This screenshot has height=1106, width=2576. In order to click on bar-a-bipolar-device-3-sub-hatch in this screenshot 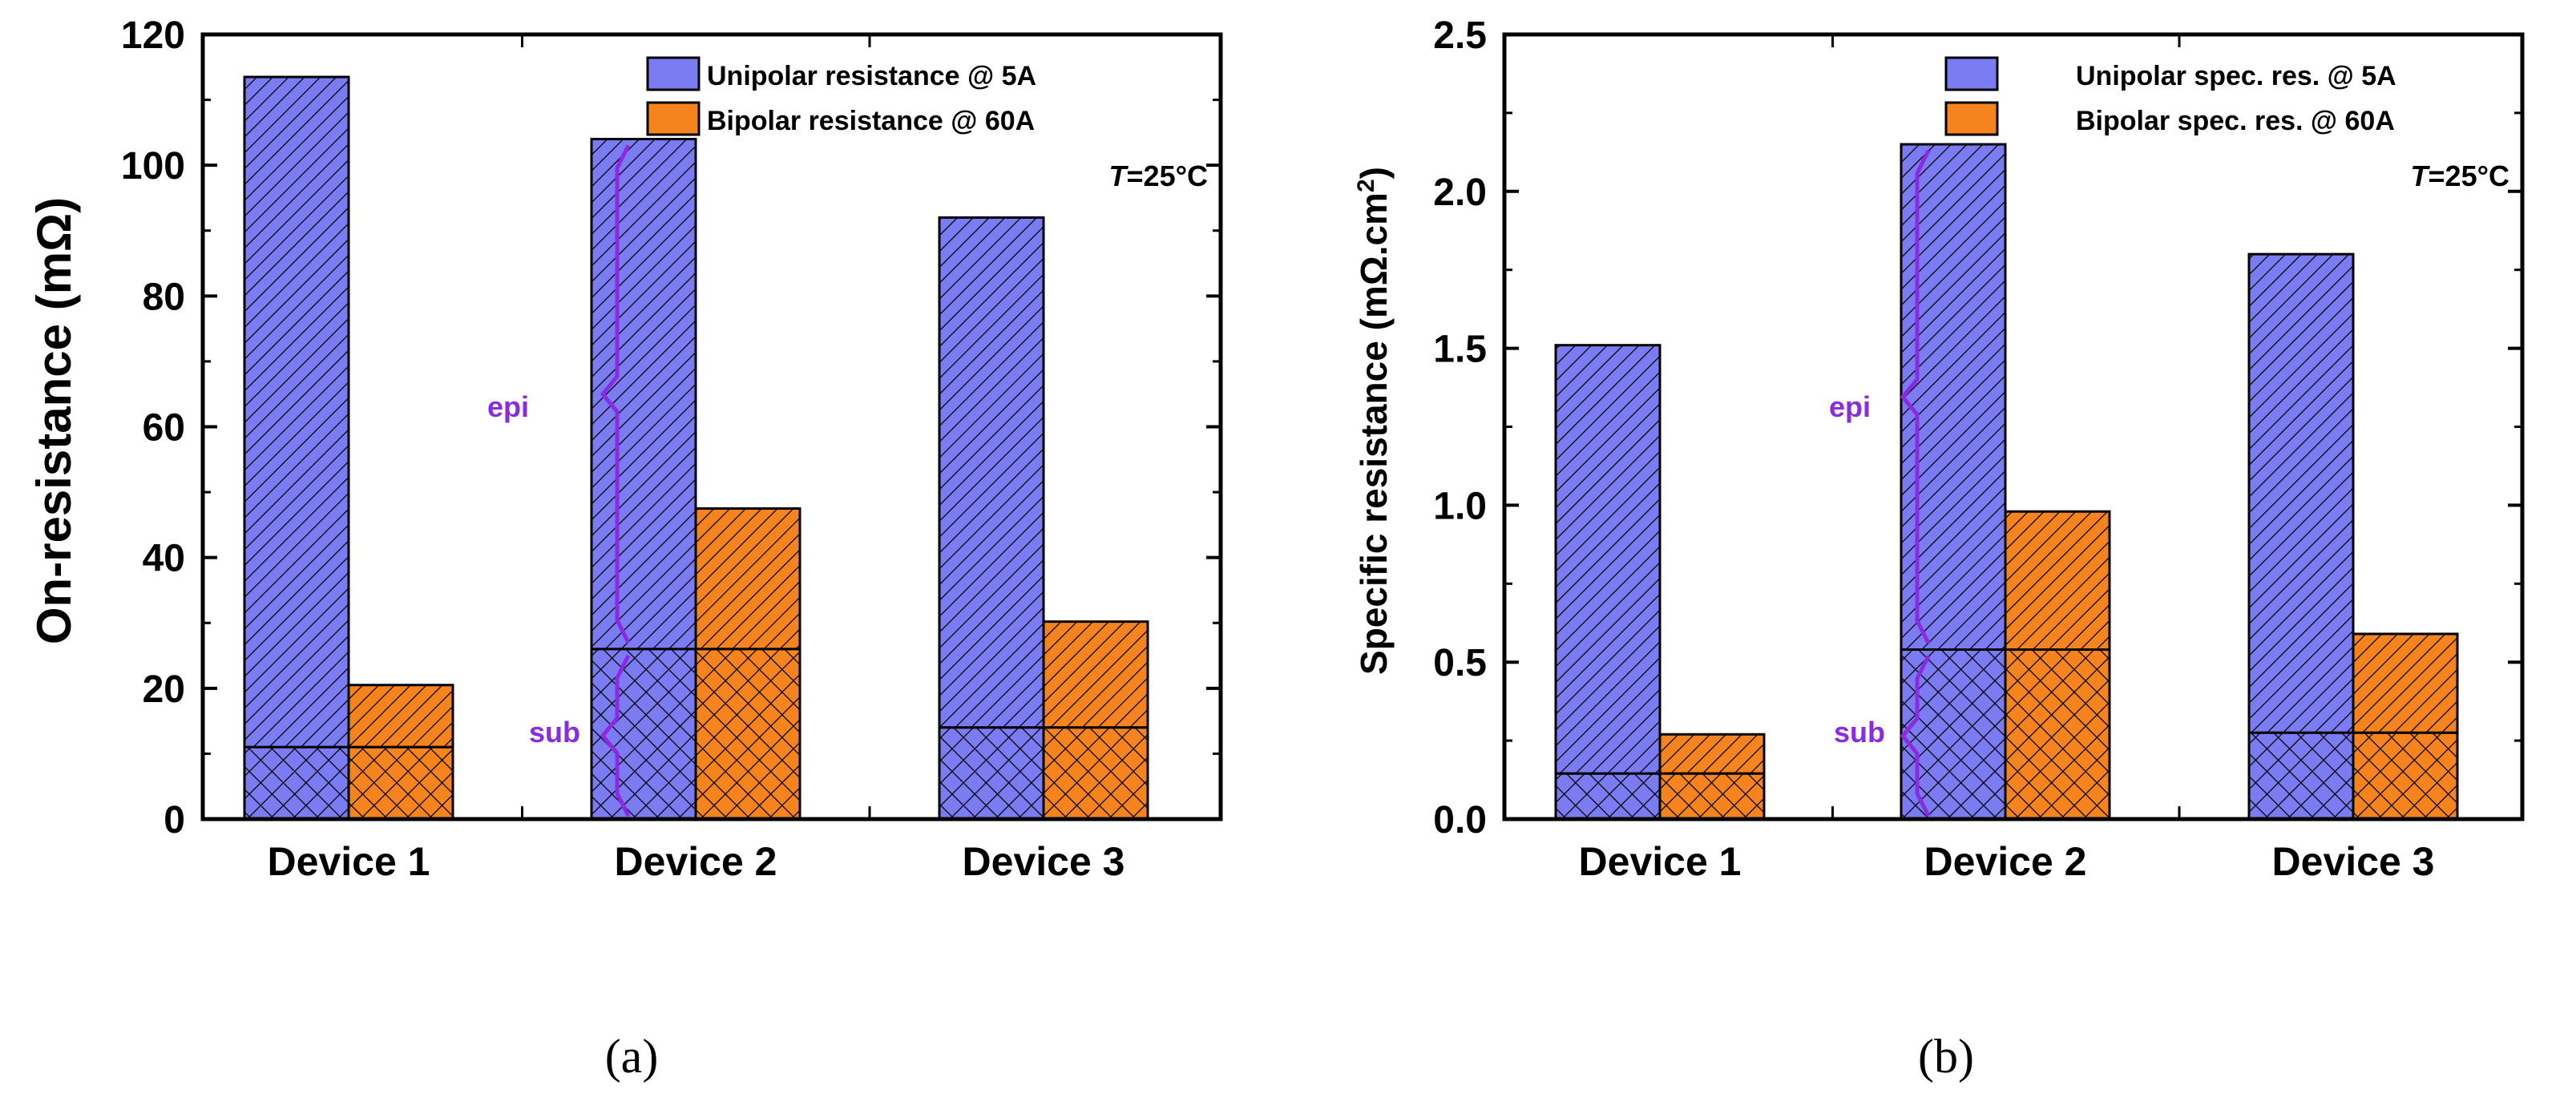, I will do `click(1096, 773)`.